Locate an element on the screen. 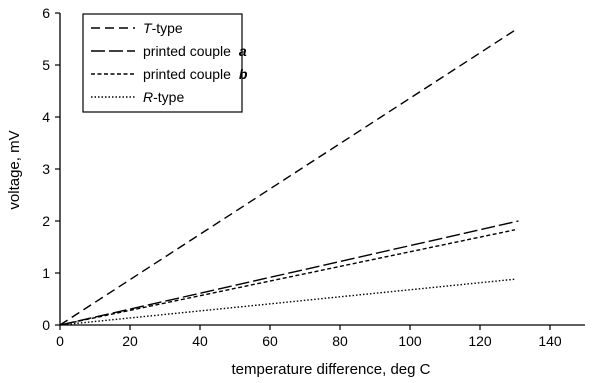  legend-label: printed couple b is located at coordinates (195, 74).